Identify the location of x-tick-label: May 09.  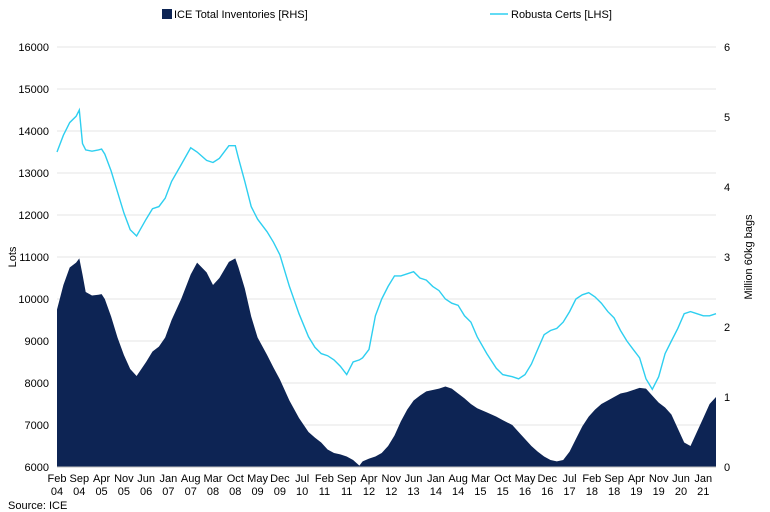
(257, 485).